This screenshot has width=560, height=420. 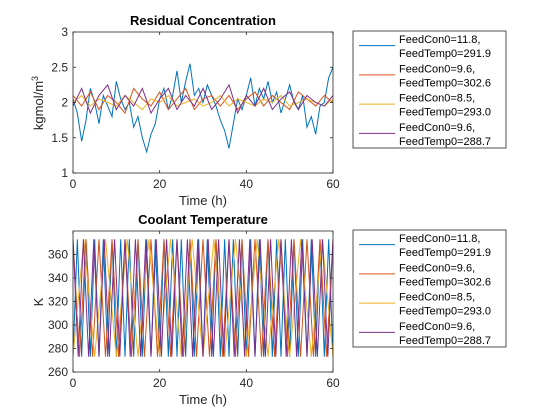 I want to click on y-tick-label: 2.5, so click(x=59, y=67).